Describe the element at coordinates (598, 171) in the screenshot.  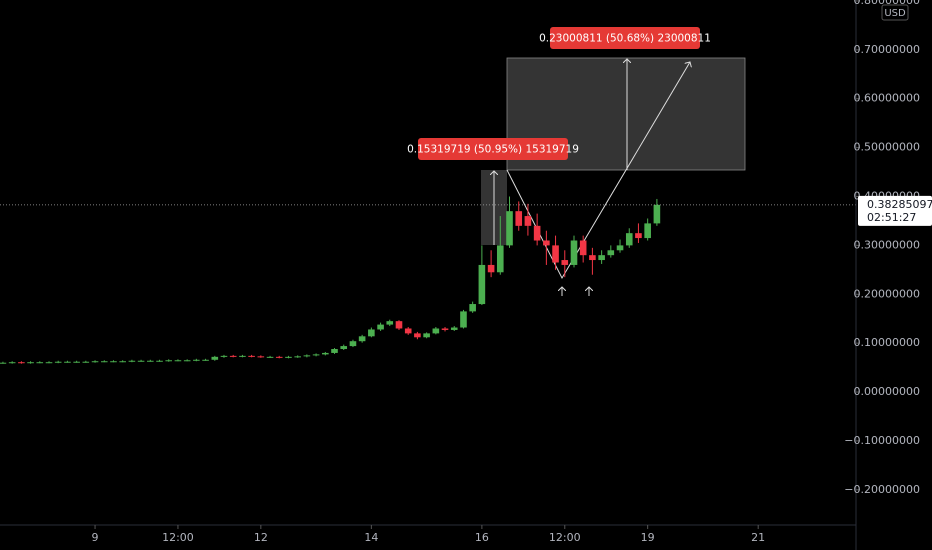
I see `pattern-line` at that location.